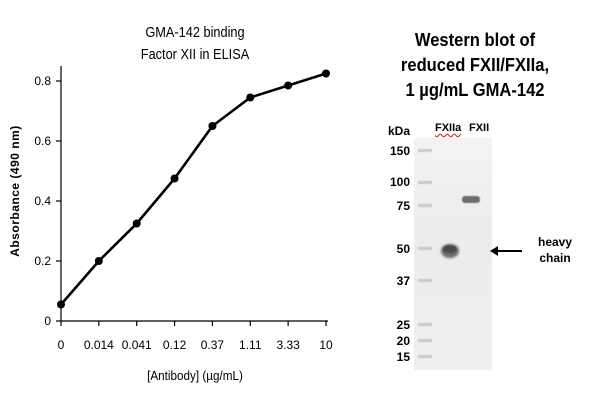 The width and height of the screenshot is (600, 409). Describe the element at coordinates (470, 253) in the screenshot. I see `blot-bands` at that location.